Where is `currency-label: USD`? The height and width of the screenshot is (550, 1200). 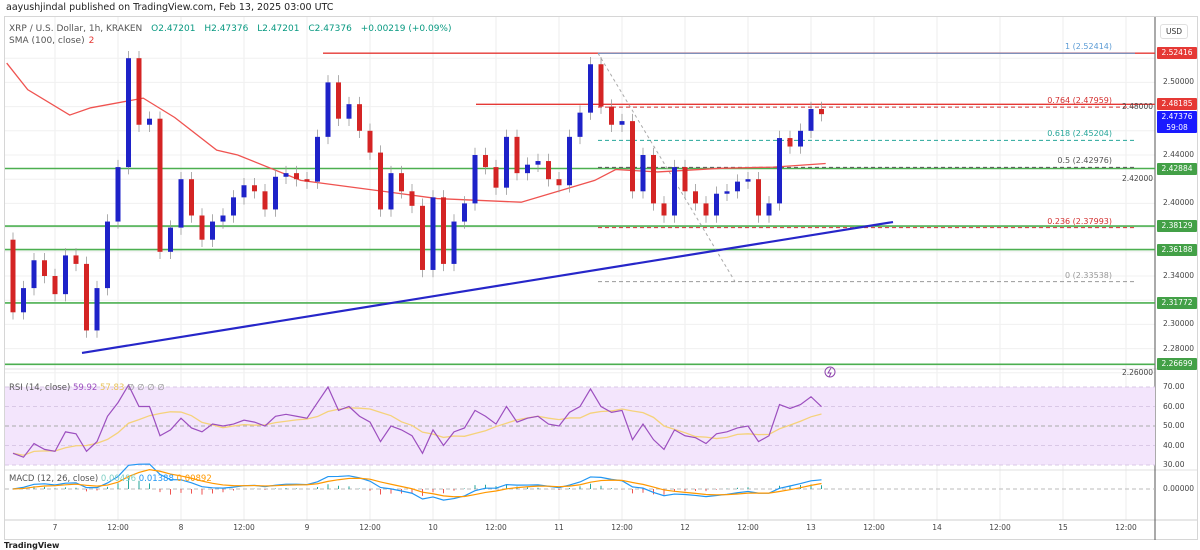 currency-label: USD is located at coordinates (1174, 31).